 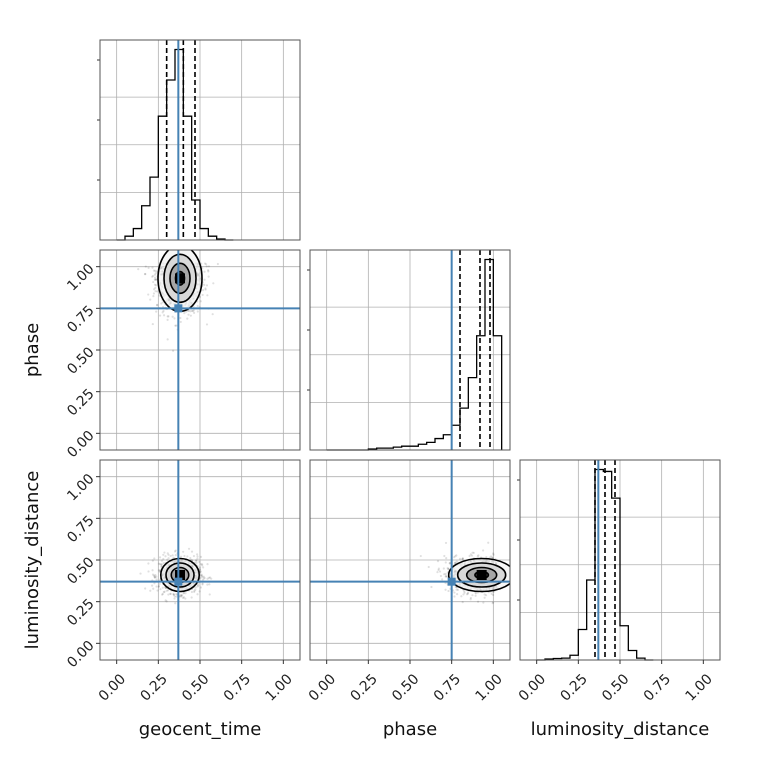 I want to click on xlabel-phase: phase, so click(x=410, y=729).